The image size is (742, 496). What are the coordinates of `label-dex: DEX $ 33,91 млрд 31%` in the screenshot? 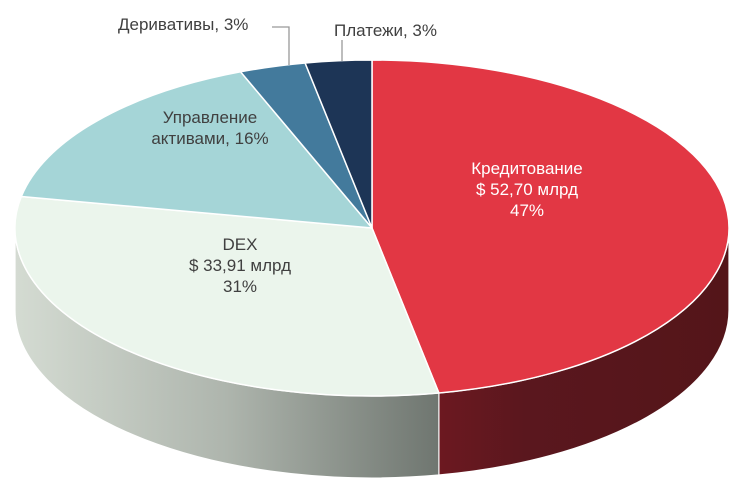 It's located at (240, 265).